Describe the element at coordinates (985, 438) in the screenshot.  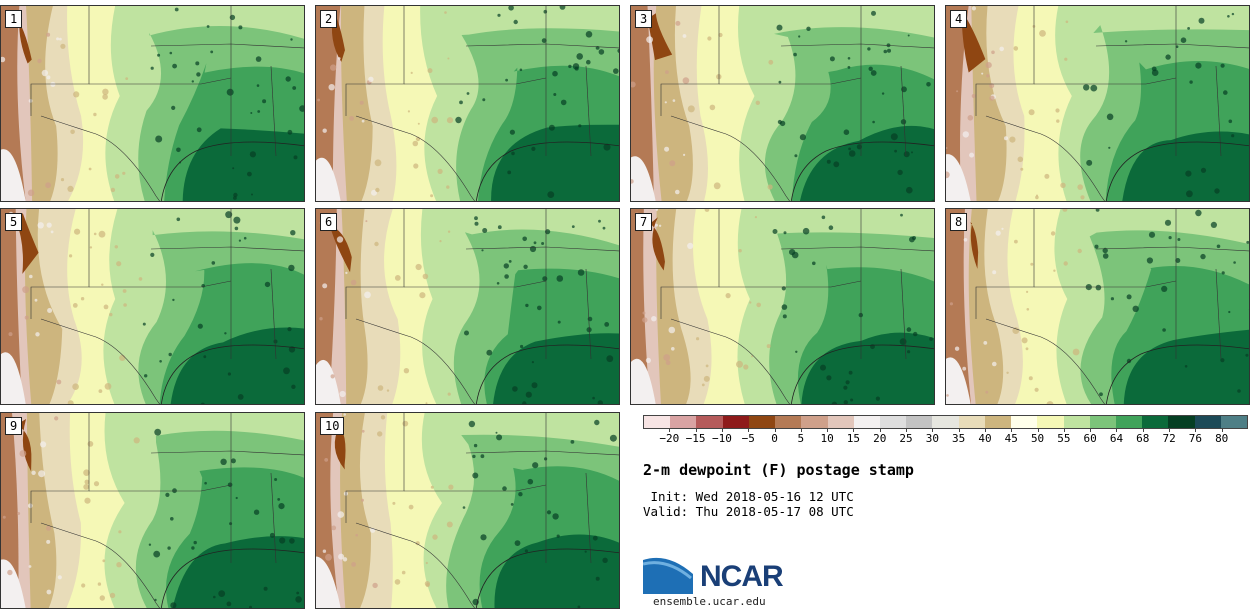
I see `colorbar-tick-label: 40` at that location.